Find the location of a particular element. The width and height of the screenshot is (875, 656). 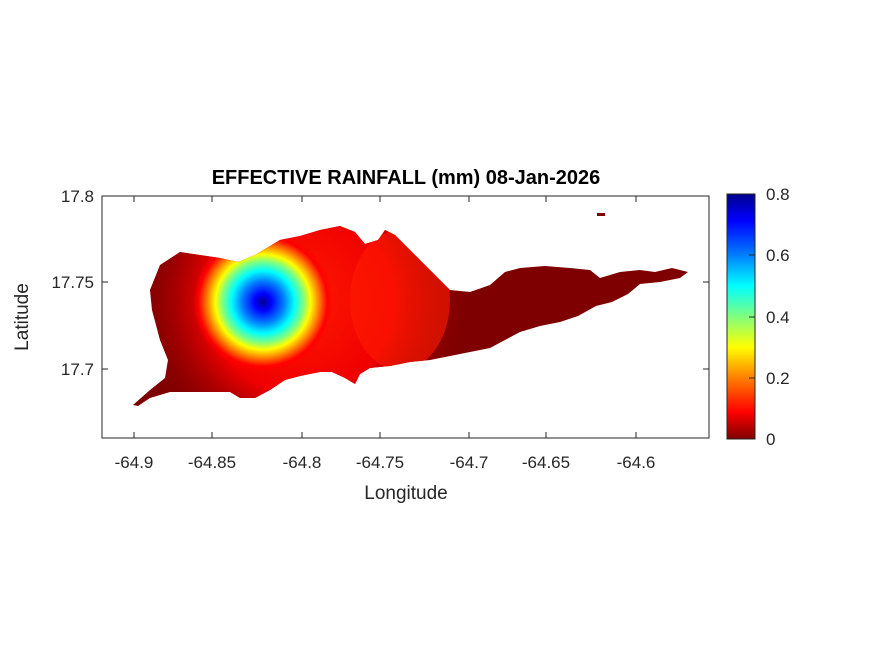

x-tick-label: -64.6 is located at coordinates (636, 462).